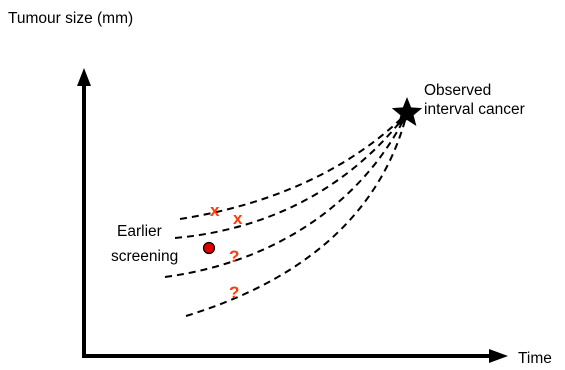 The image size is (565, 370). I want to click on y-axis-arrow-icon, so click(84, 77).